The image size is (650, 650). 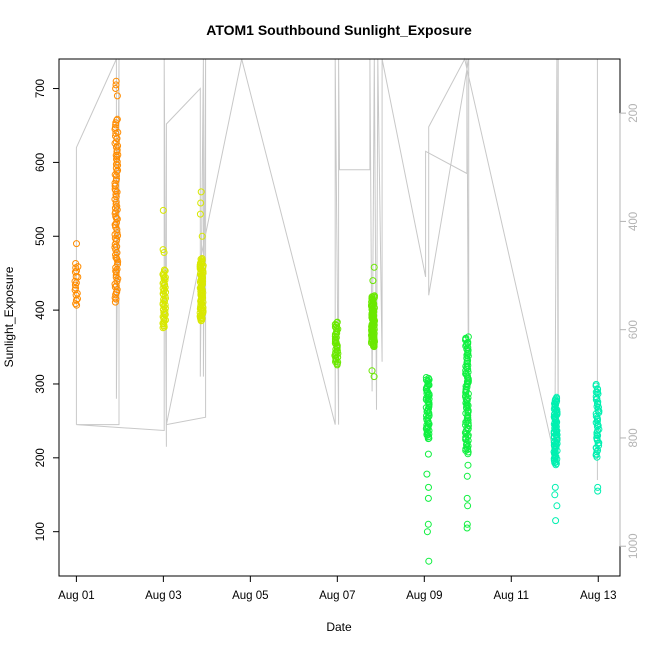 I want to click on x-axis-label: Date, so click(x=339, y=627).